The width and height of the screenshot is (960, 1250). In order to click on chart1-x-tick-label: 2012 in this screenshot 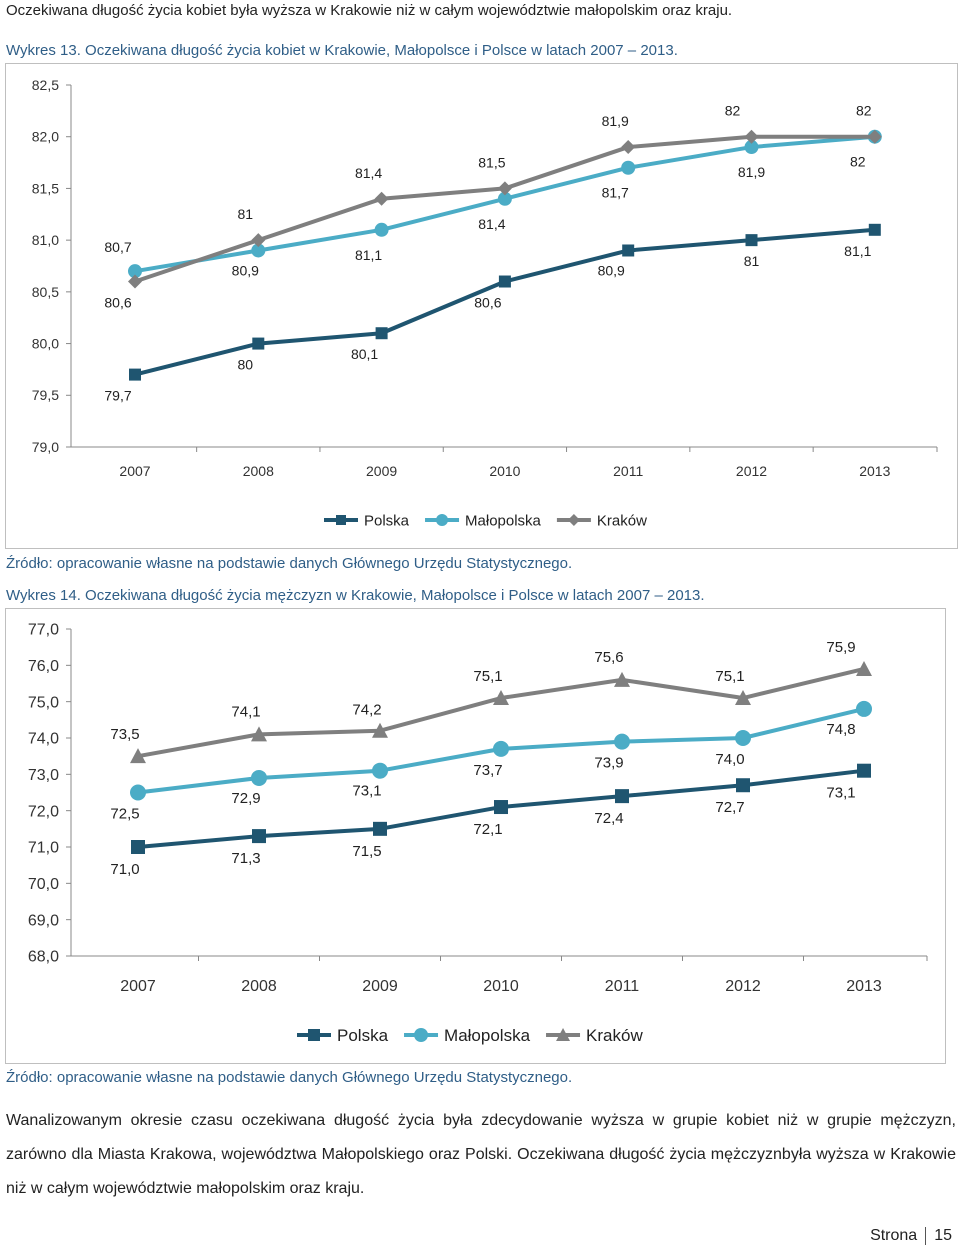, I will do `click(751, 471)`.